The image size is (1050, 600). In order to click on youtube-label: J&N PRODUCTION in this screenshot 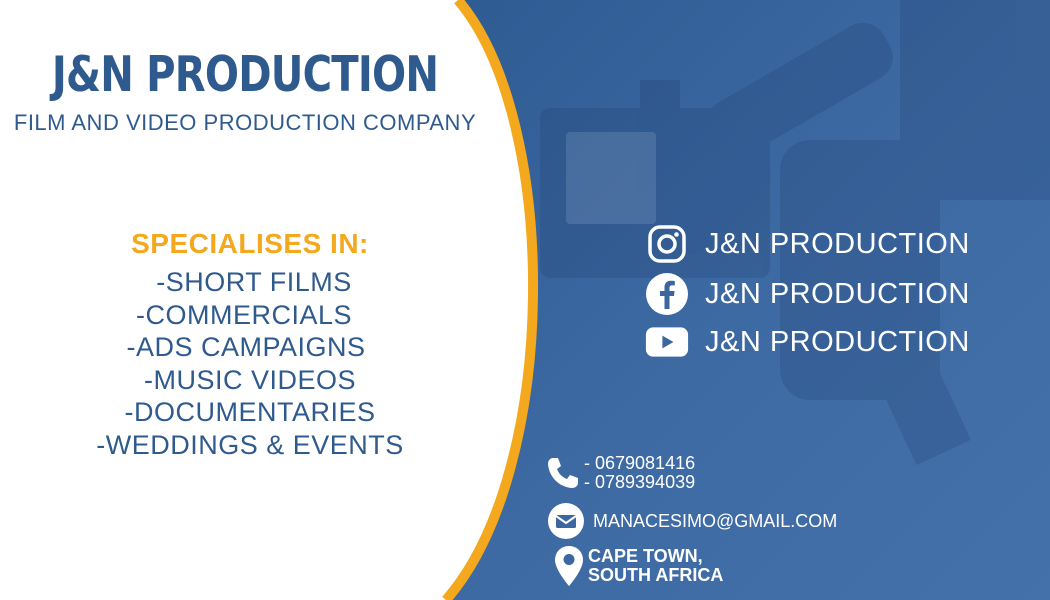, I will do `click(837, 341)`.